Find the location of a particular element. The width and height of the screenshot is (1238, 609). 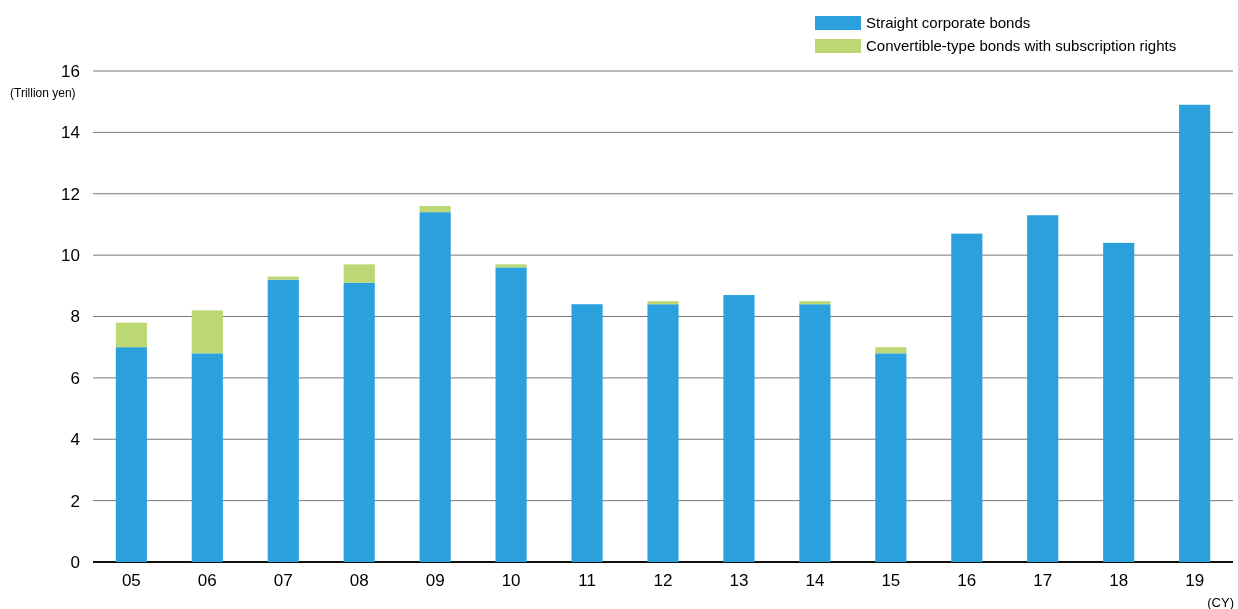

y-tick-label: 6 is located at coordinates (75, 378).